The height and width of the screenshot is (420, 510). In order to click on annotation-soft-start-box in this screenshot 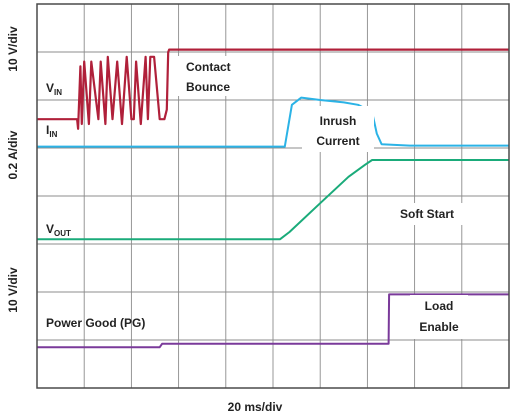, I will do `click(434, 214)`.